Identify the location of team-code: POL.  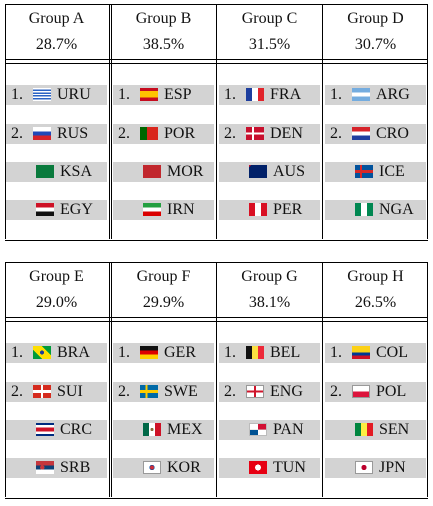
(391, 391).